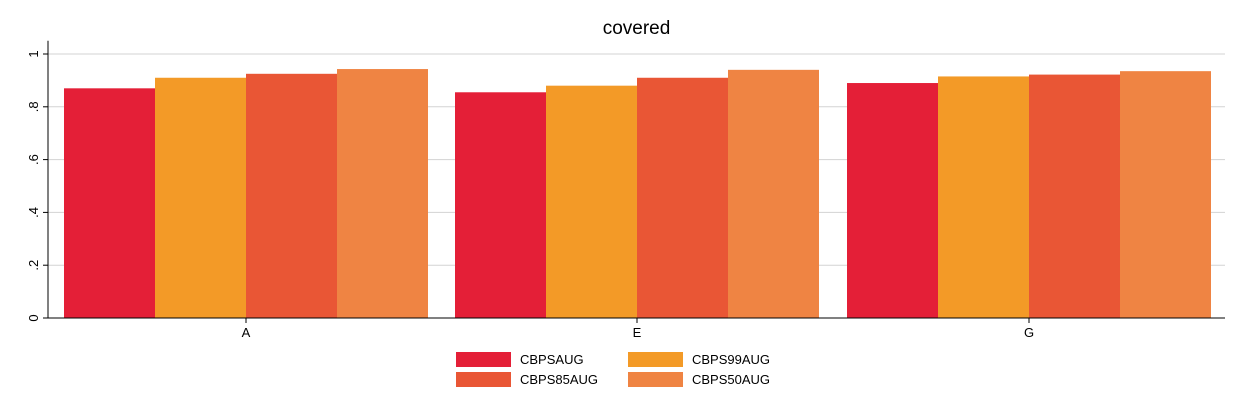 The height and width of the screenshot is (413, 1239). I want to click on bar-cbps50aug-e, so click(773, 193).